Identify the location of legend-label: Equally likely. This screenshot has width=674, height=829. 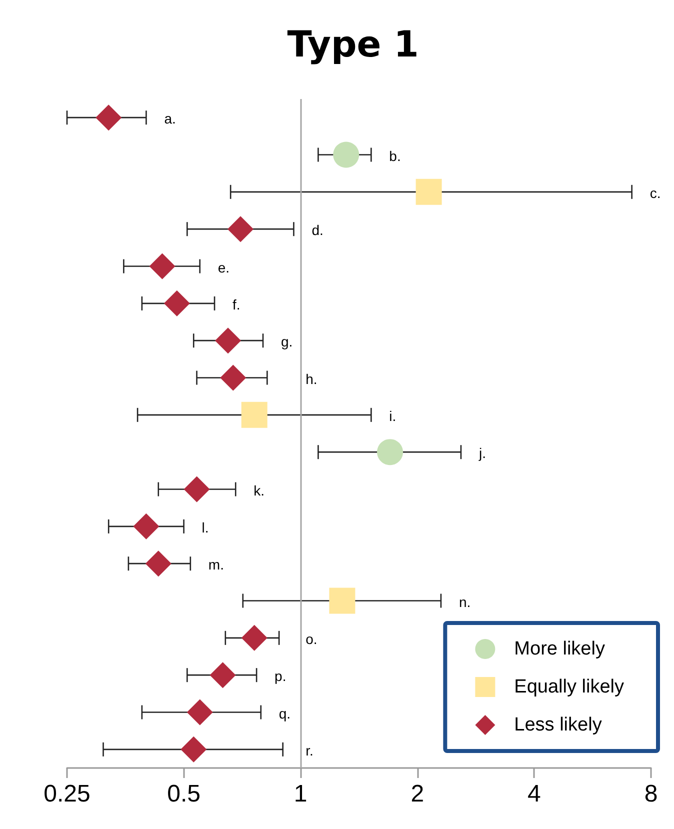
(569, 687).